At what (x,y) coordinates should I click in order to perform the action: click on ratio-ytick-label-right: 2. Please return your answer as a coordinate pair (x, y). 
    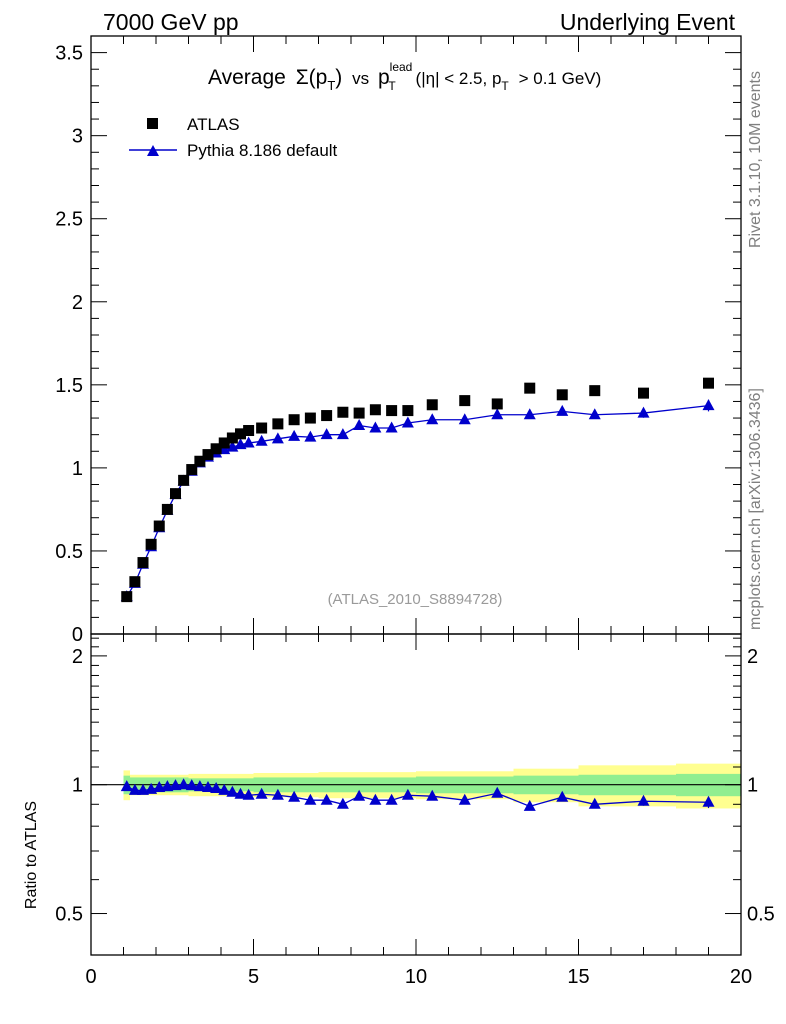
    Looking at the image, I should click on (752, 657).